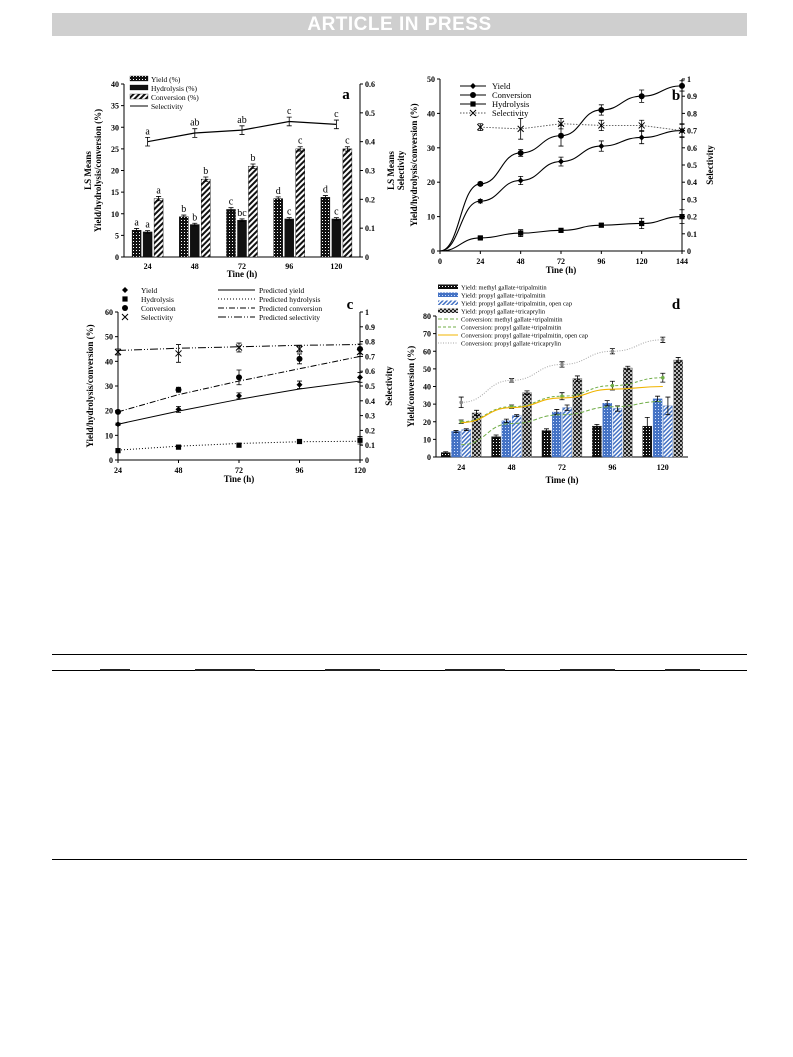 This screenshot has height=1057, width=793. What do you see at coordinates (370, 445) in the screenshot?
I see `y2-tick-label: 0.1` at bounding box center [370, 445].